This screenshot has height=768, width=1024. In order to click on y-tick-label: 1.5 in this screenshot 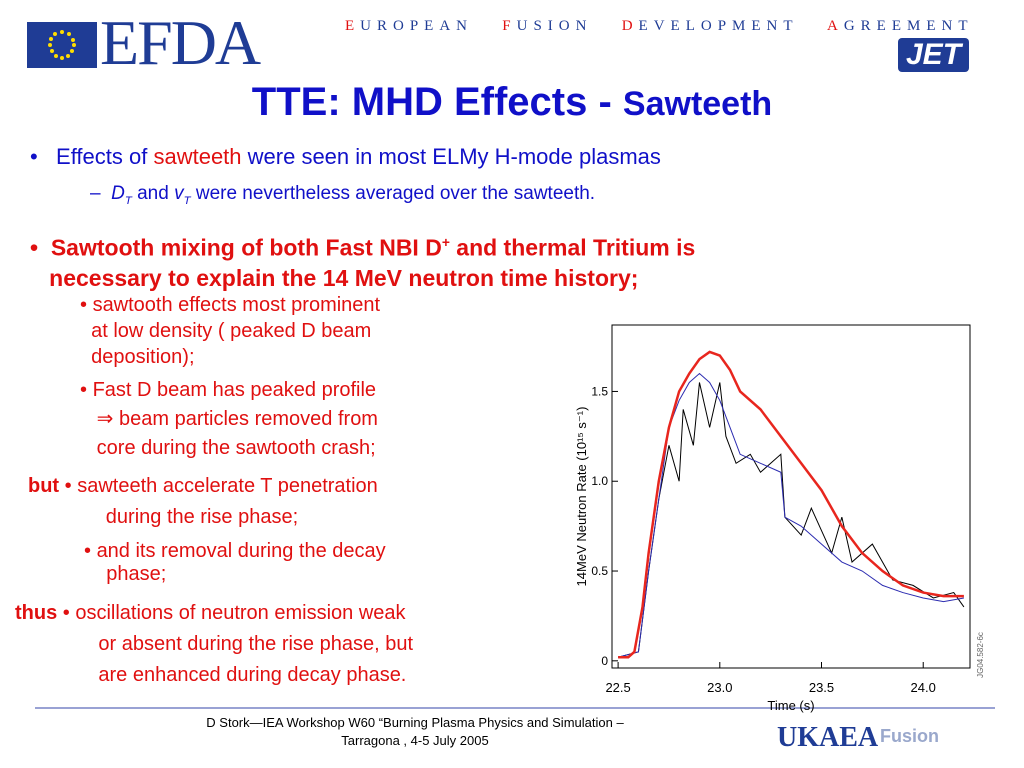, I will do `click(599, 391)`.